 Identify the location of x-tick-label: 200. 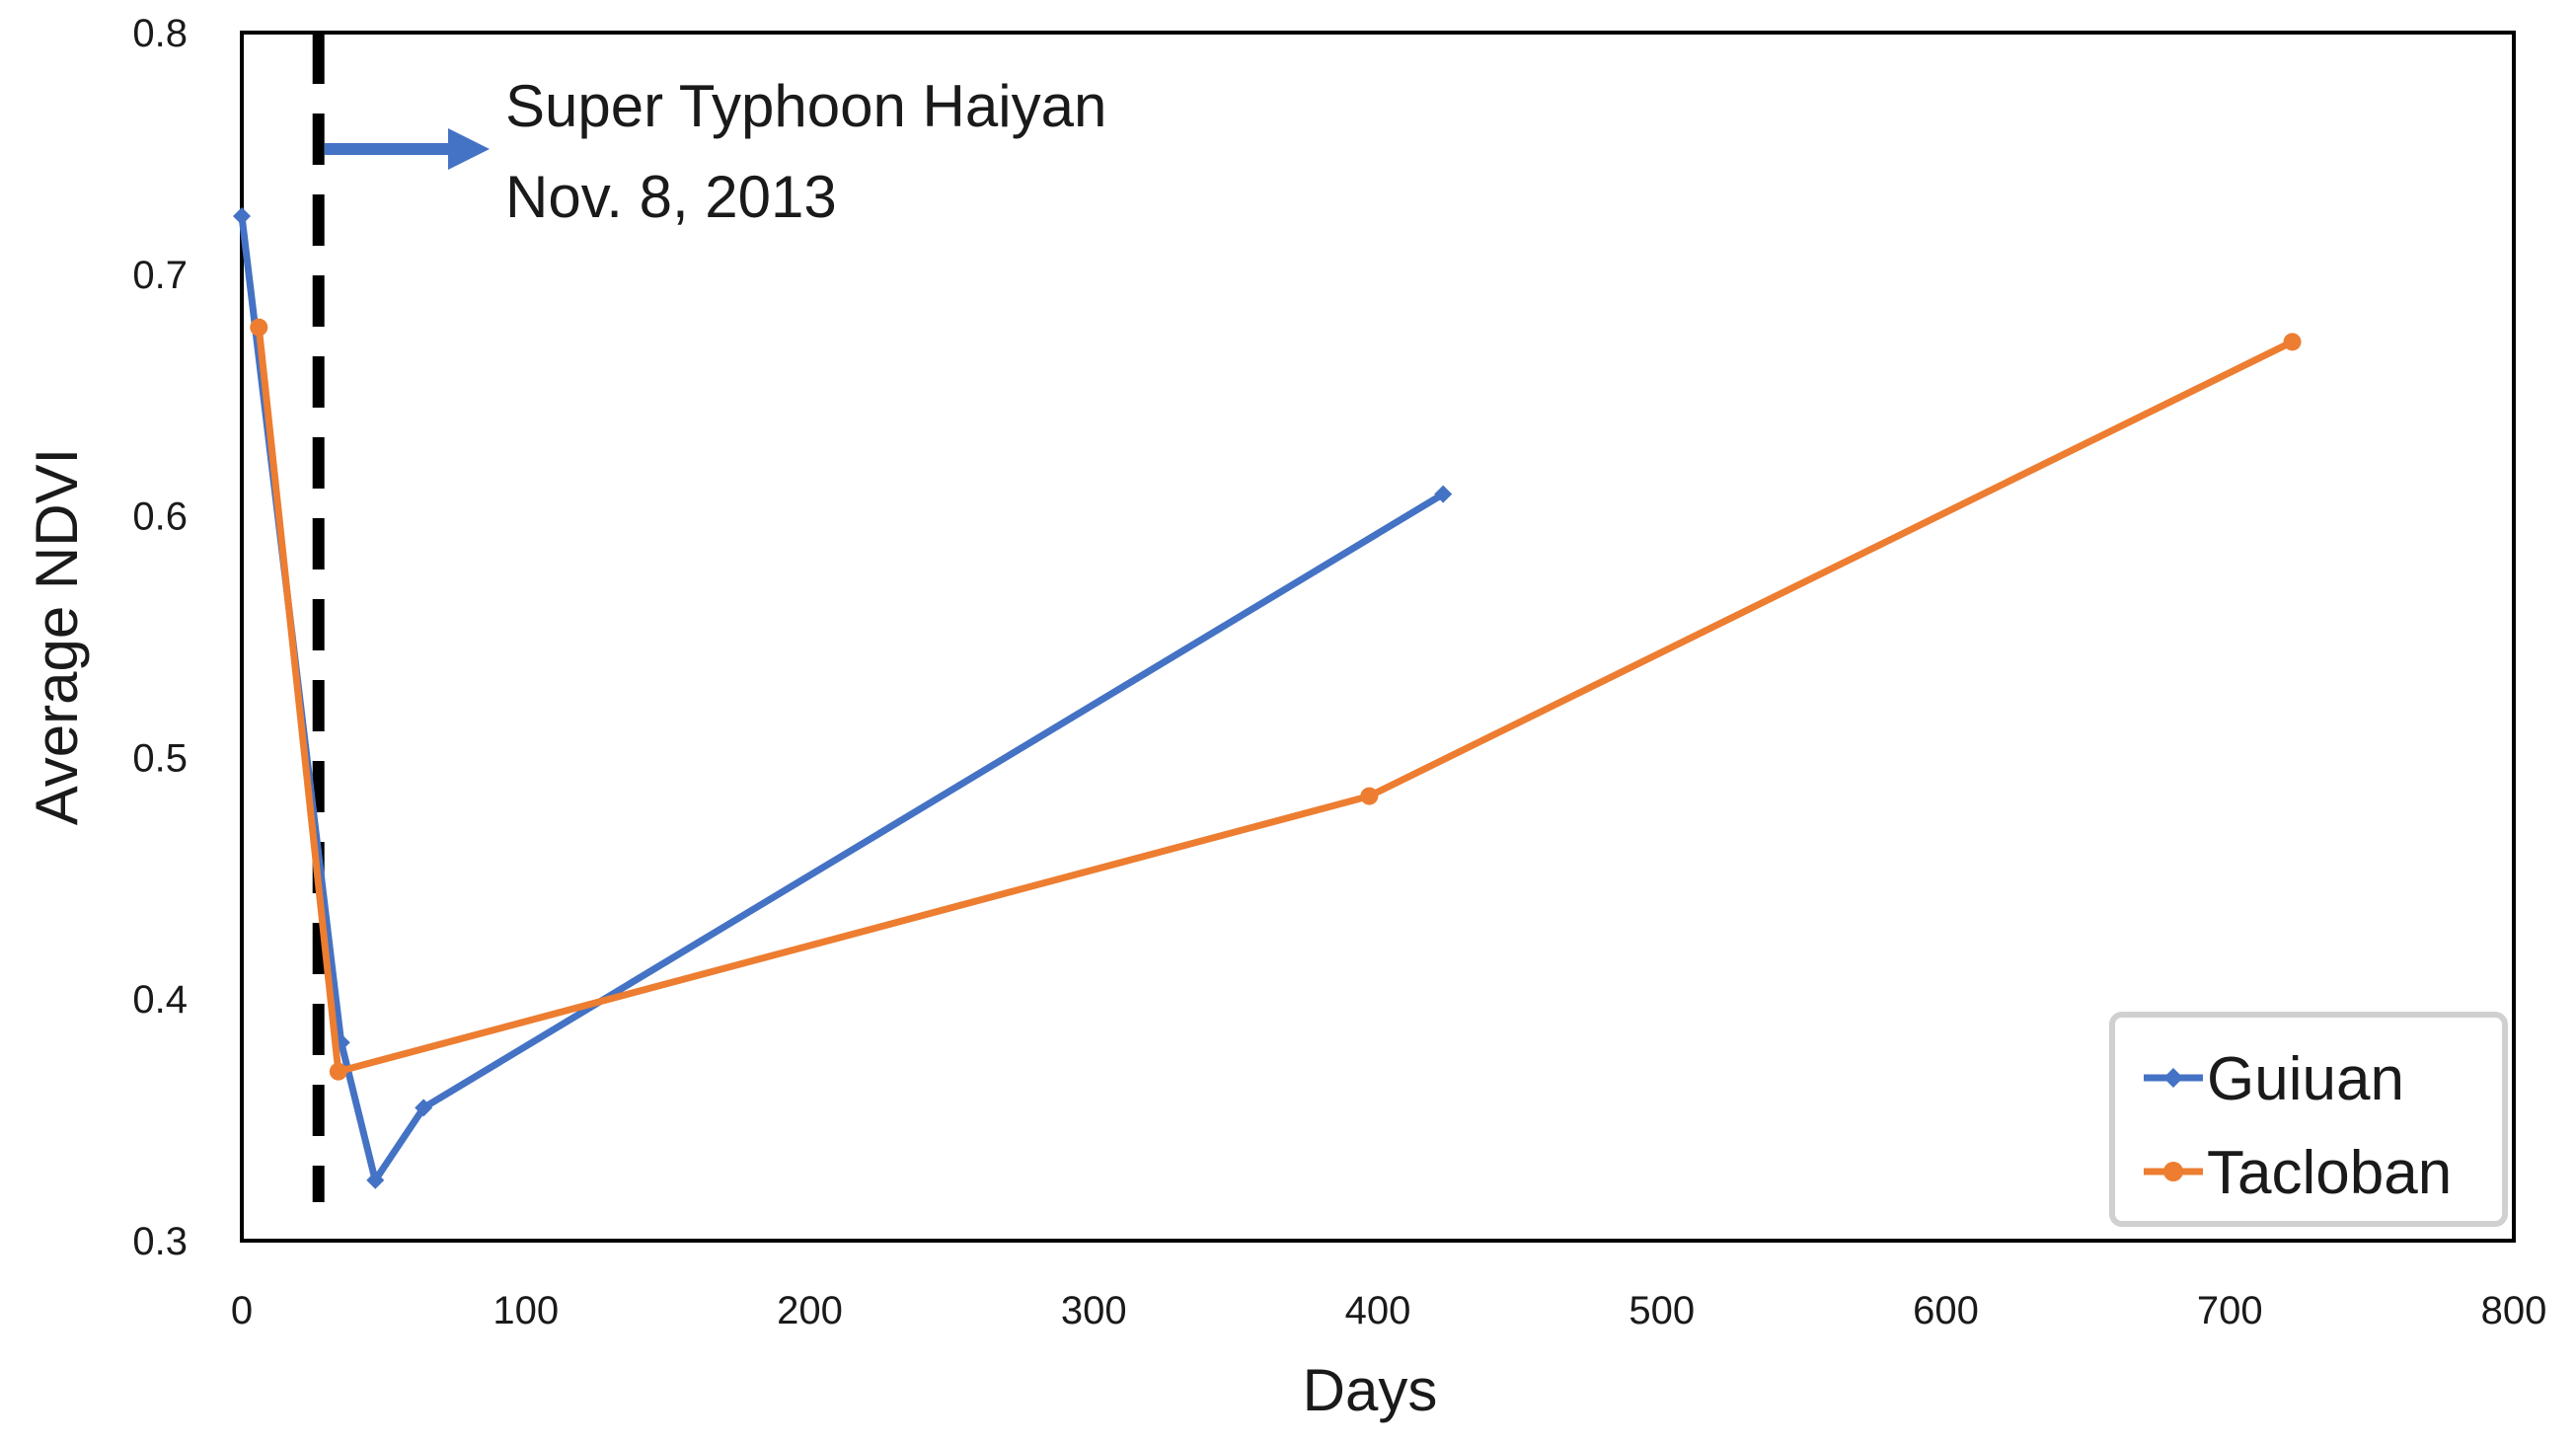
(810, 1310).